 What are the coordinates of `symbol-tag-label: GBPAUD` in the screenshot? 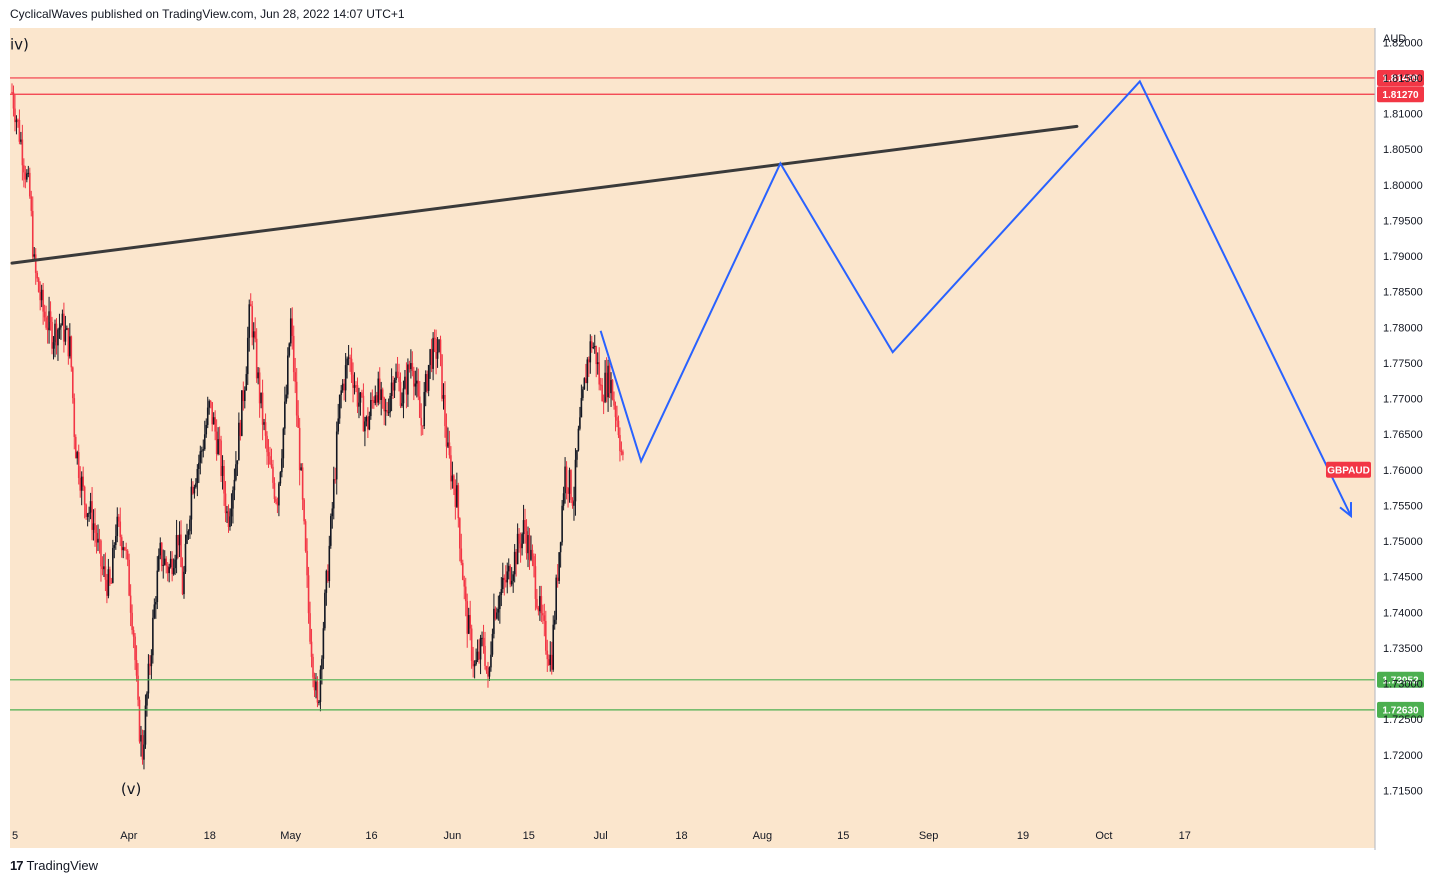 It's located at (1348, 470).